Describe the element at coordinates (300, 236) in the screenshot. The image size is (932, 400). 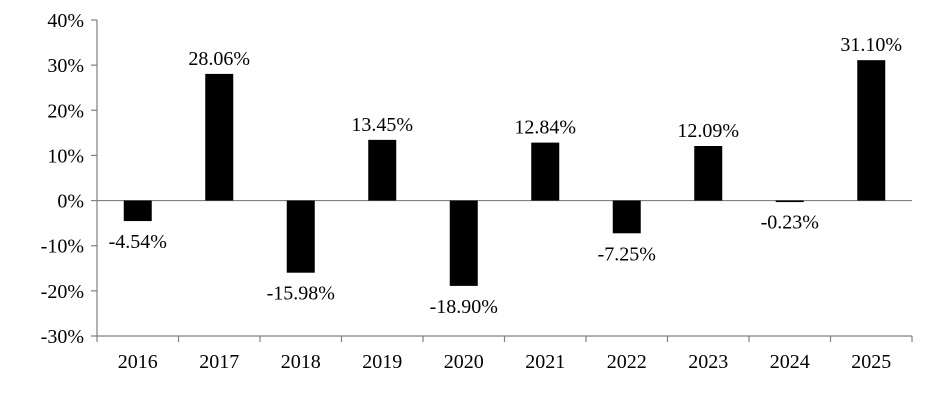
I see `bar-2018` at that location.